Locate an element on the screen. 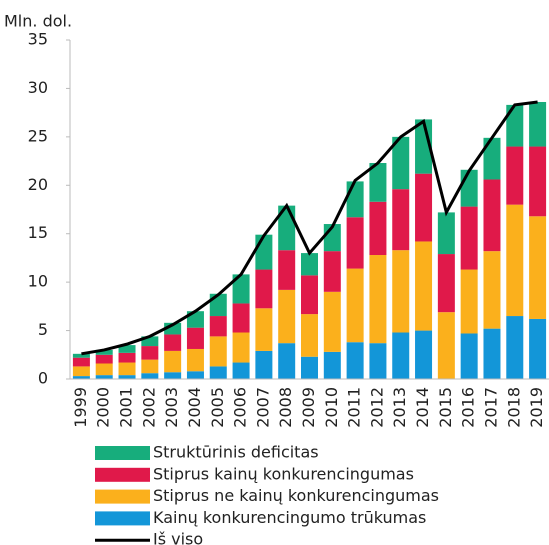 The height and width of the screenshot is (545, 549). legend-label: Iš viso is located at coordinates (178, 537).